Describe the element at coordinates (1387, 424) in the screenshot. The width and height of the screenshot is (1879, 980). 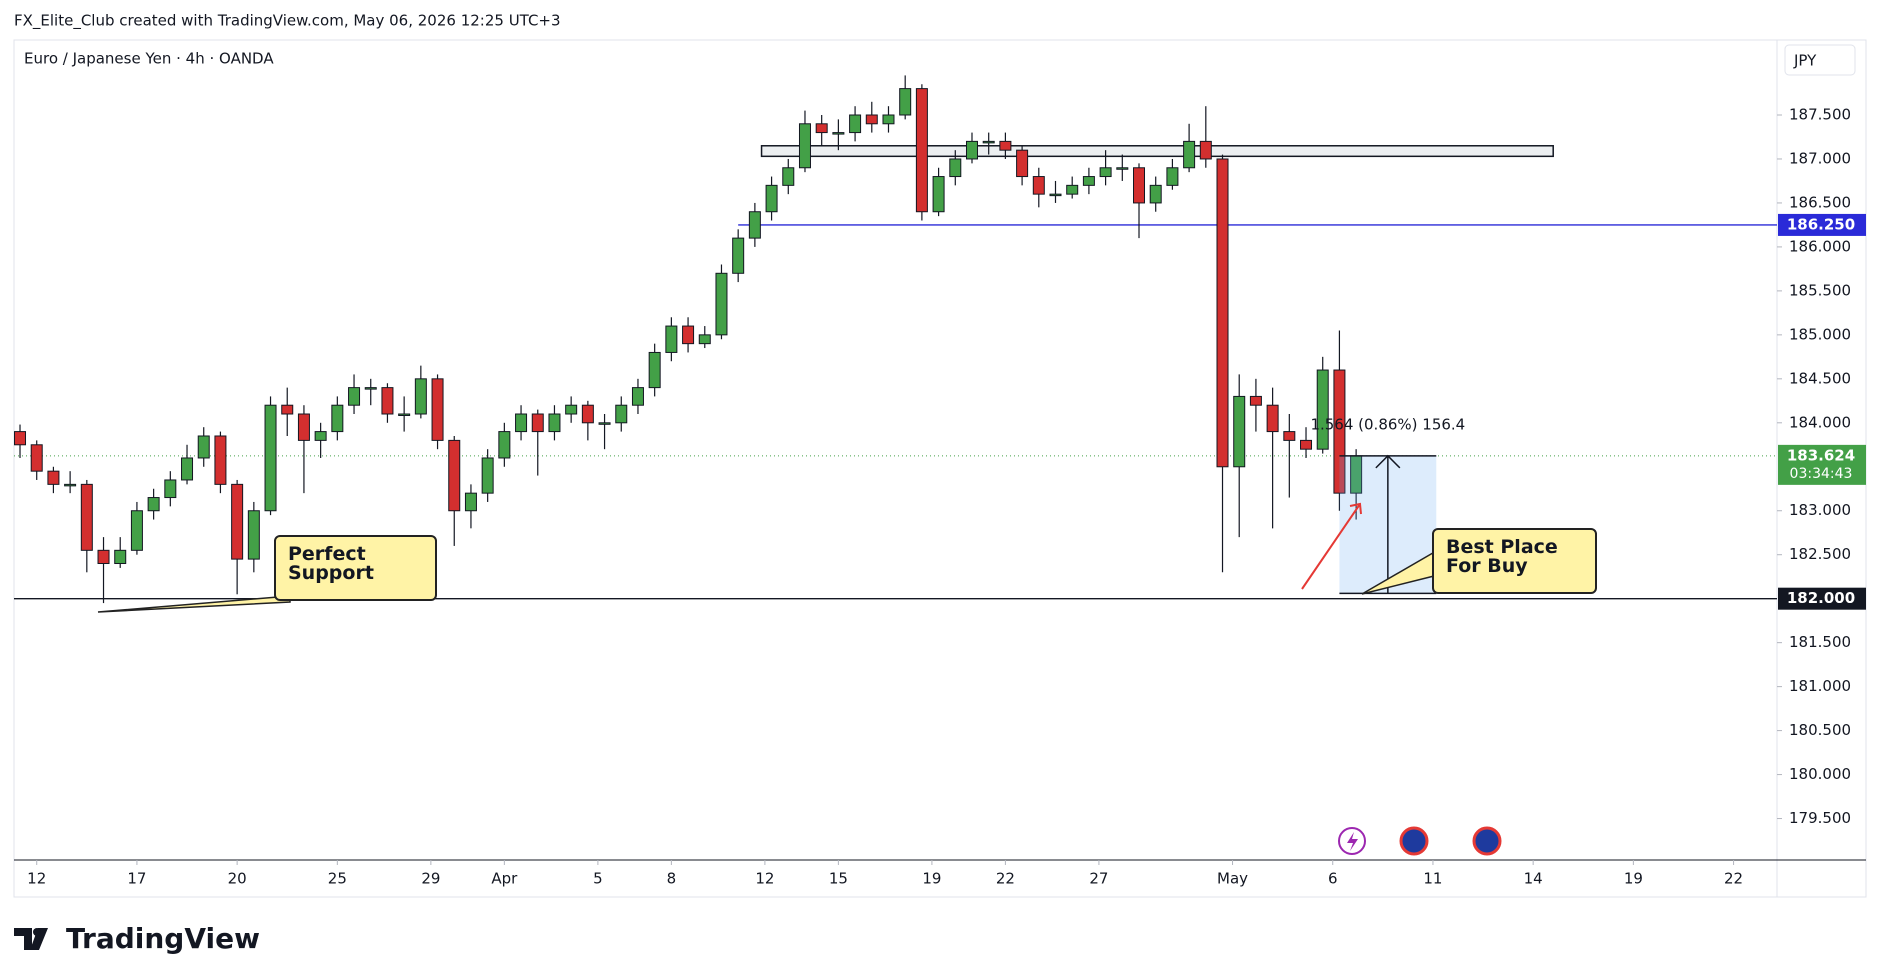
I see `measure-label: 1.564 (0.86%) 156.4` at that location.